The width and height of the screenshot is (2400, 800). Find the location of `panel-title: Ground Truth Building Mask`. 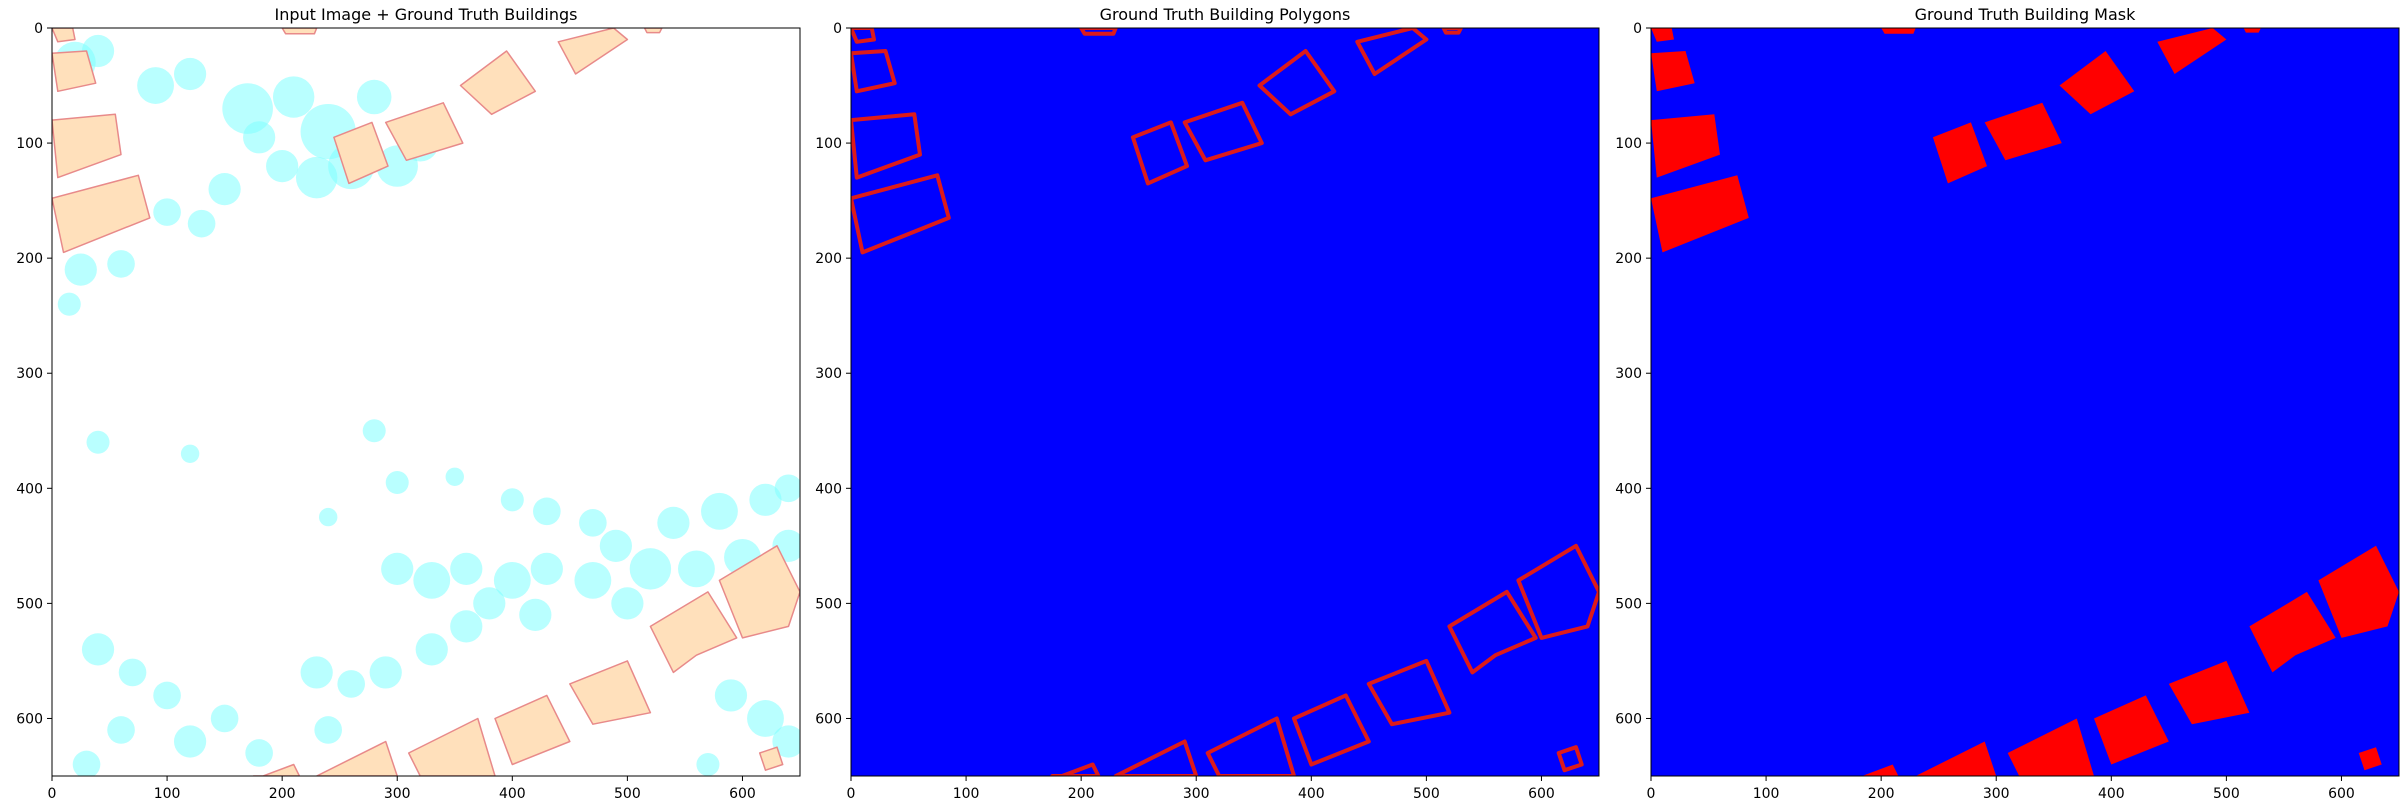

panel-title: Ground Truth Building Mask is located at coordinates (2026, 14).